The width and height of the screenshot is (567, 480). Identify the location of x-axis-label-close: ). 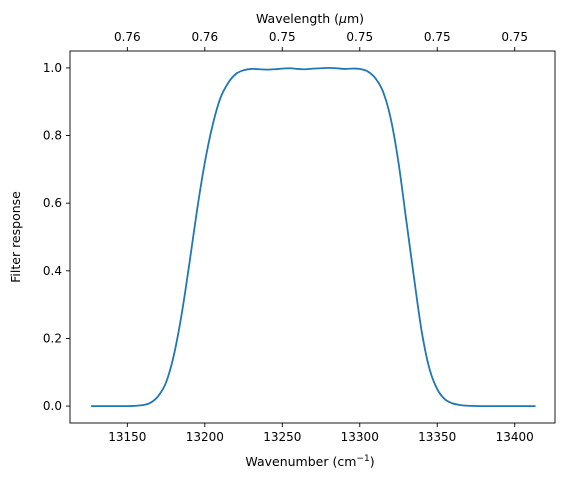
(372, 461).